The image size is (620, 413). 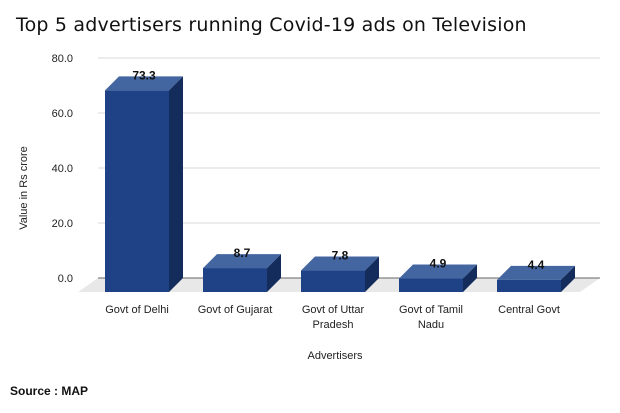 What do you see at coordinates (333, 325) in the screenshot?
I see `x-tick-label: Pradesh` at bounding box center [333, 325].